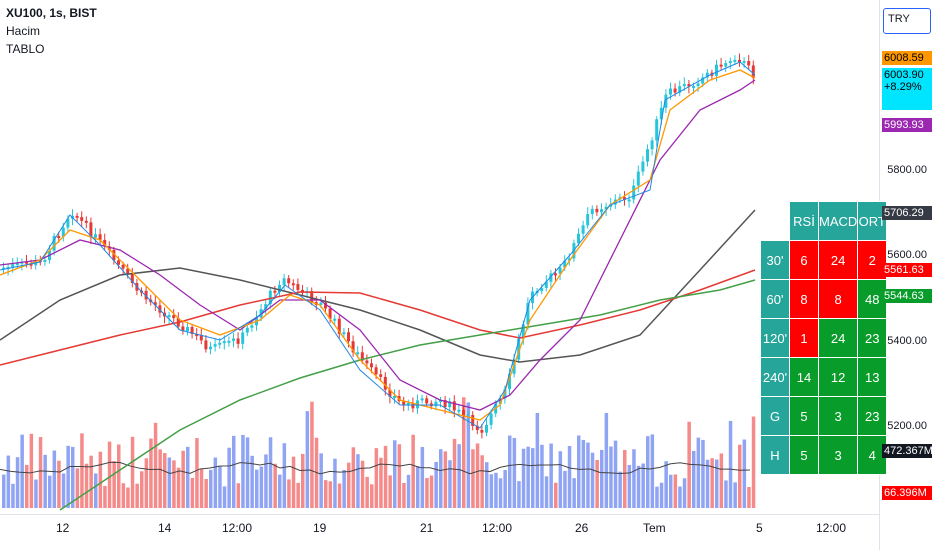 The height and width of the screenshot is (551, 932). I want to click on currency-selector: TRY, so click(907, 21).